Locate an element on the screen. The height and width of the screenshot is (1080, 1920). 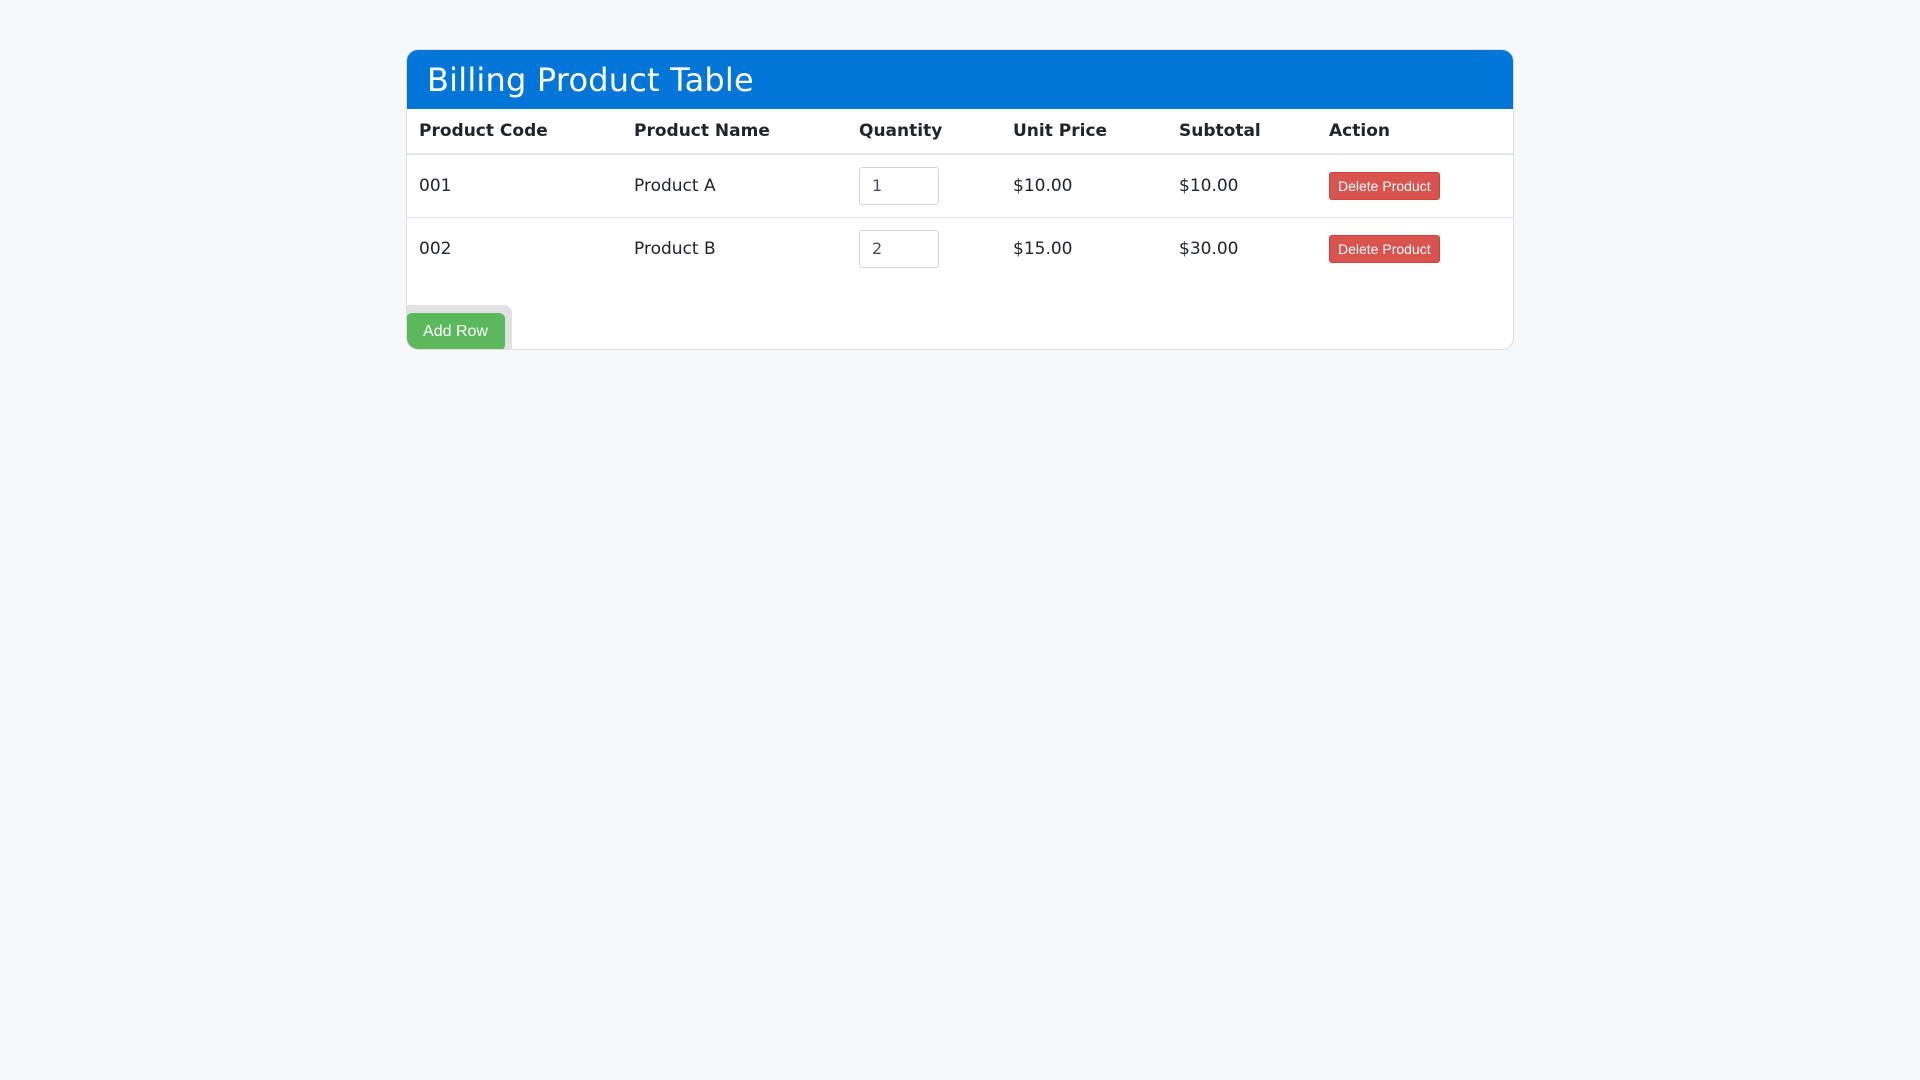
unit-price-cell: $15.00 is located at coordinates (1043, 248).